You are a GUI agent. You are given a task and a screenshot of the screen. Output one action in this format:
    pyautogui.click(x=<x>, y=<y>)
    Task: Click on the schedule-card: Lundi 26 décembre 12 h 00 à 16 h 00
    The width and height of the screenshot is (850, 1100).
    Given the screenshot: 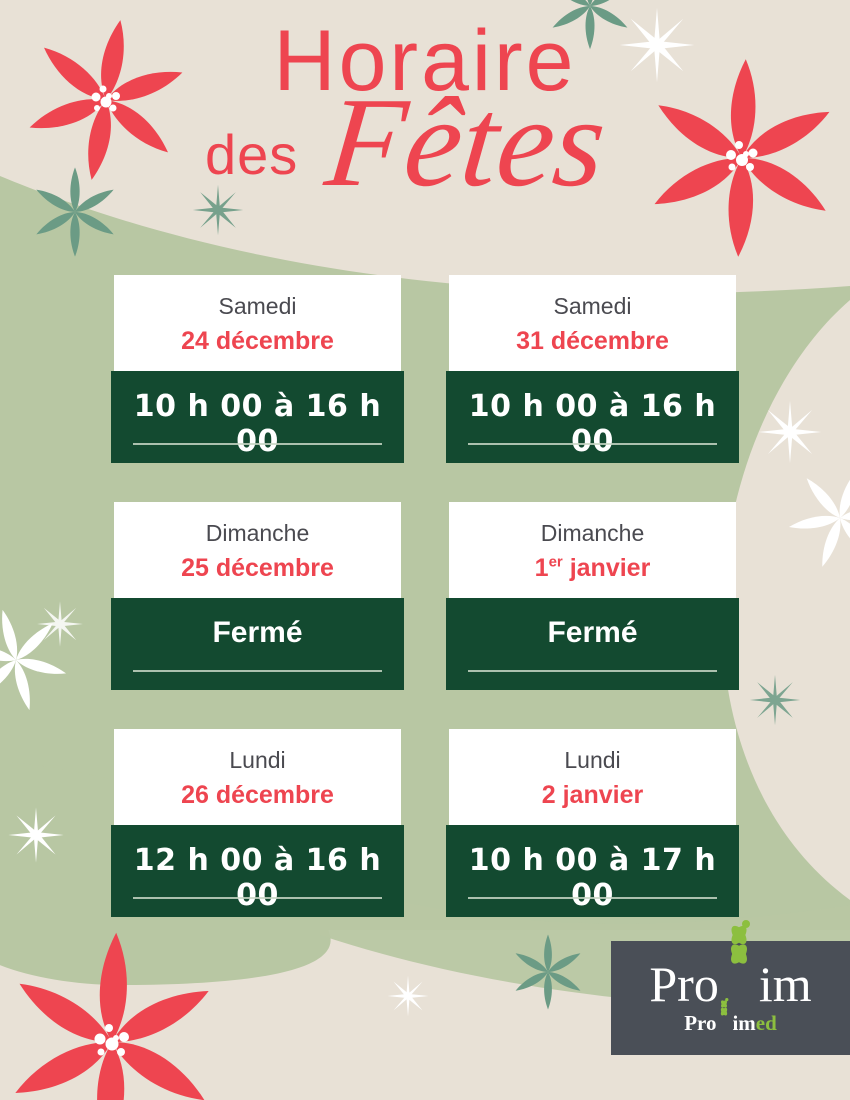 What is the action you would take?
    pyautogui.click(x=257, y=823)
    